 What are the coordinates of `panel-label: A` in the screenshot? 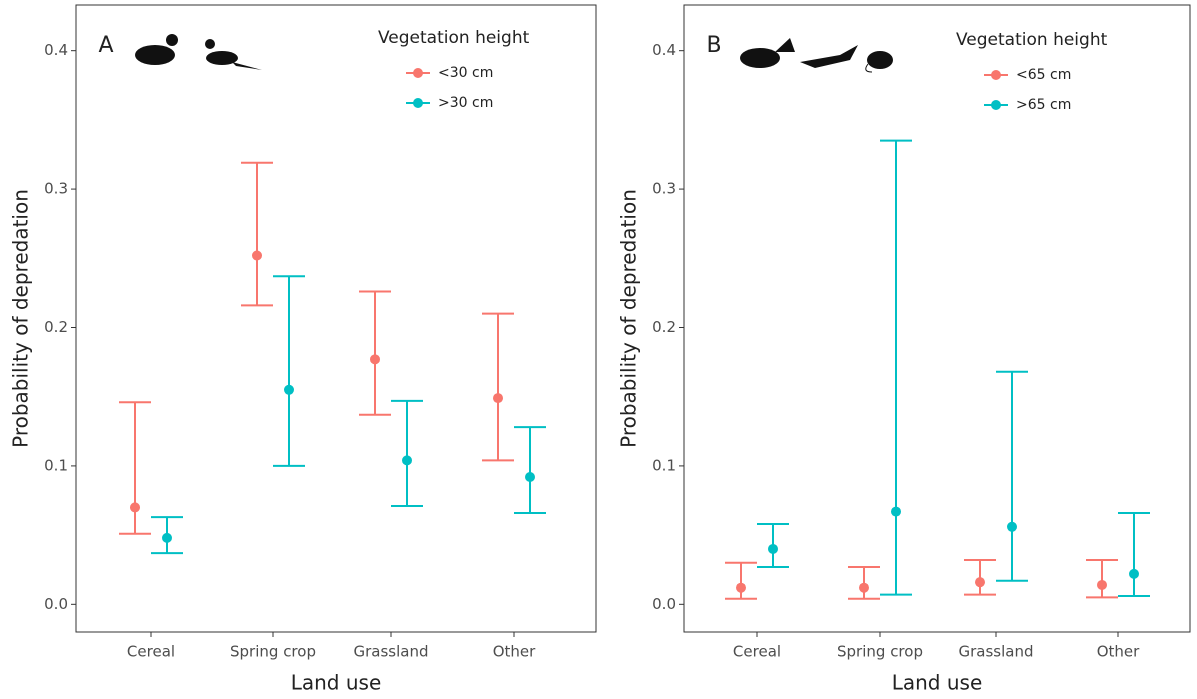 It's located at (105, 45).